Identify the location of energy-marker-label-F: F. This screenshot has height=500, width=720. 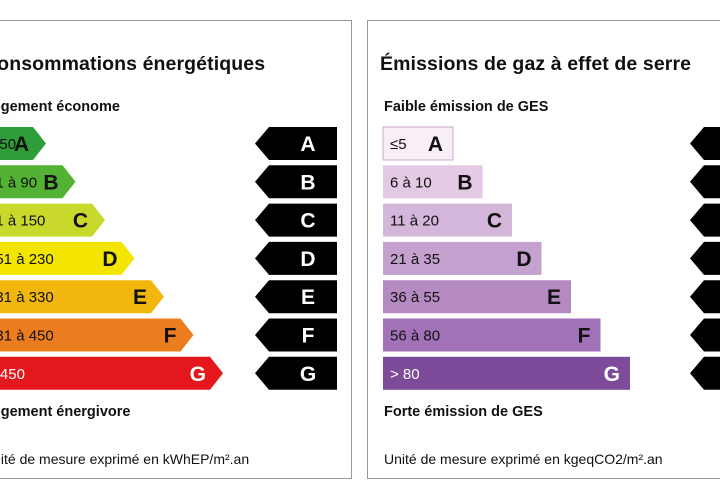
(308, 336).